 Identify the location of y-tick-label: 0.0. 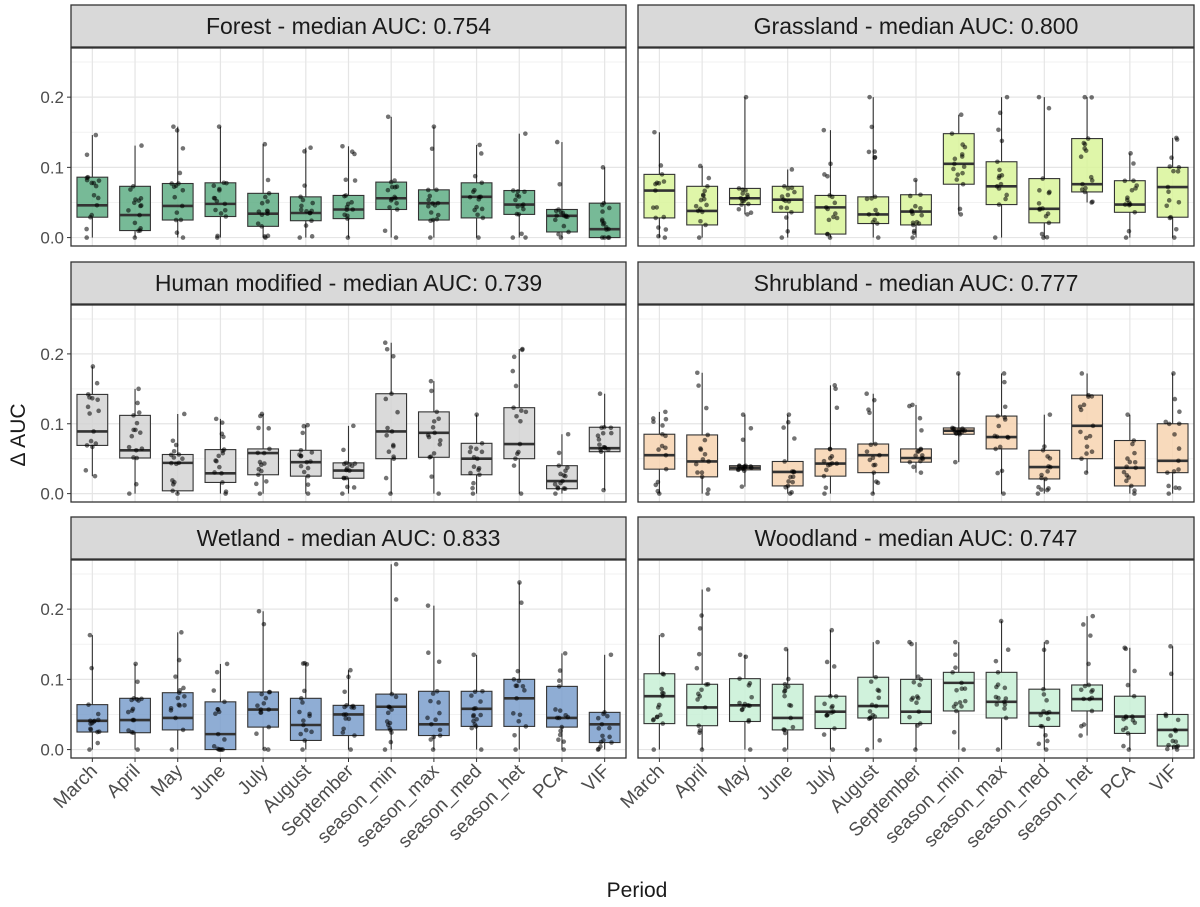
(52, 750).